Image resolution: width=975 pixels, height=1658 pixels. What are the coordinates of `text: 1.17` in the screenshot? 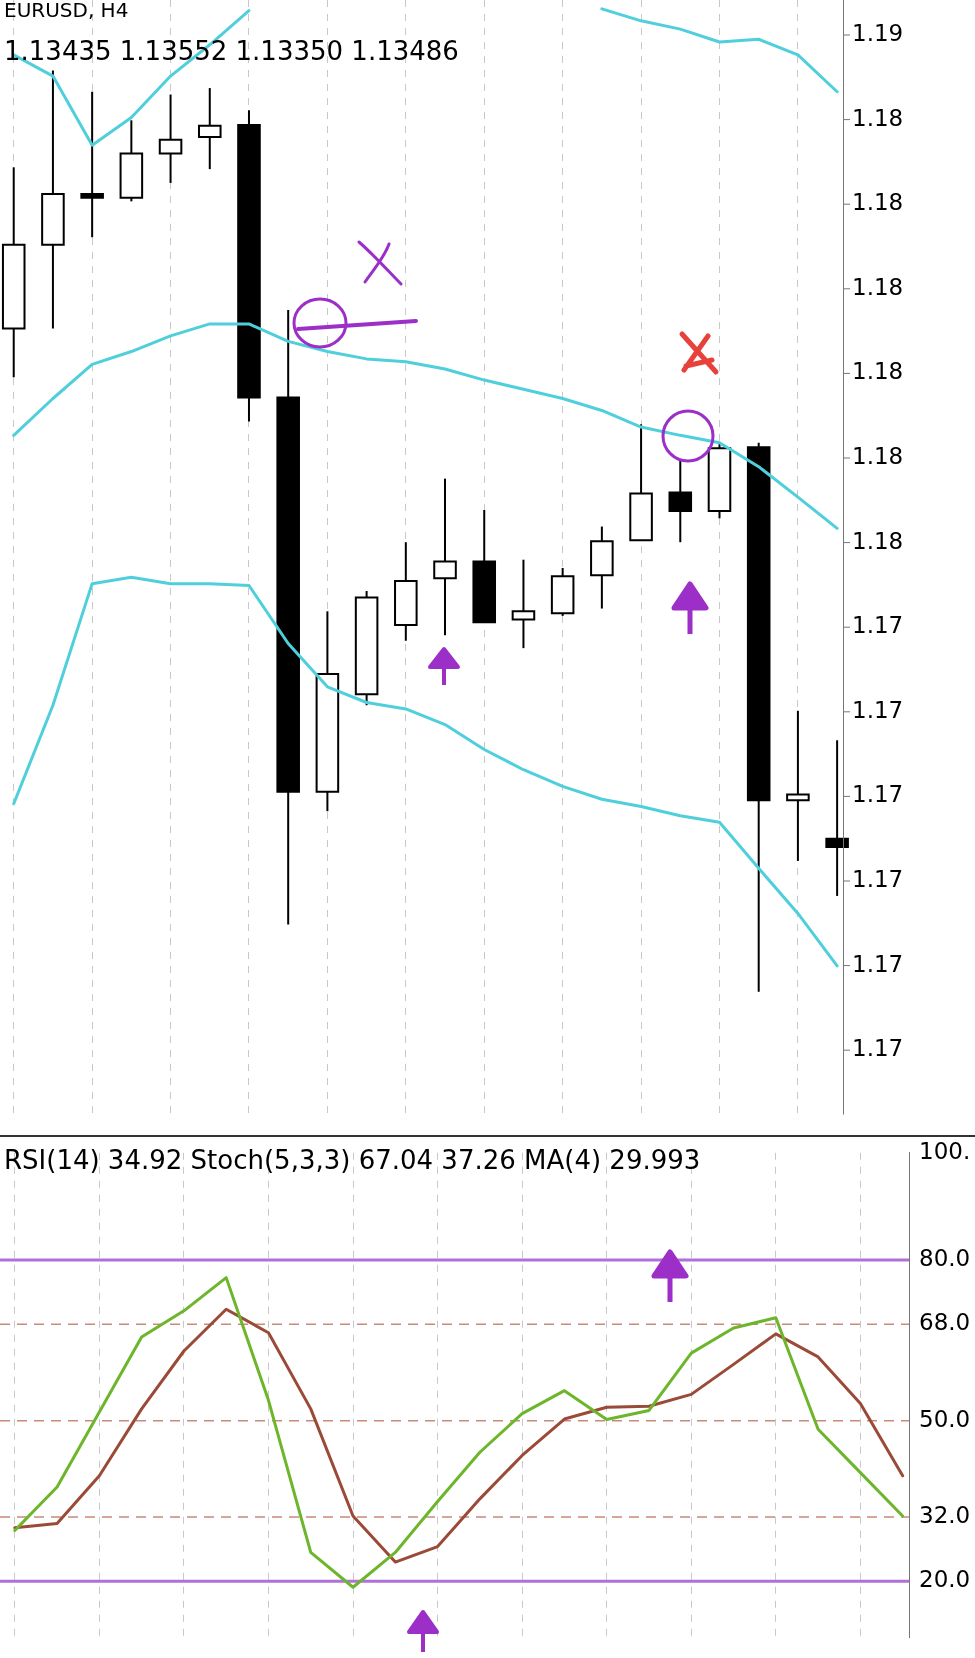 It's located at (878, 1048).